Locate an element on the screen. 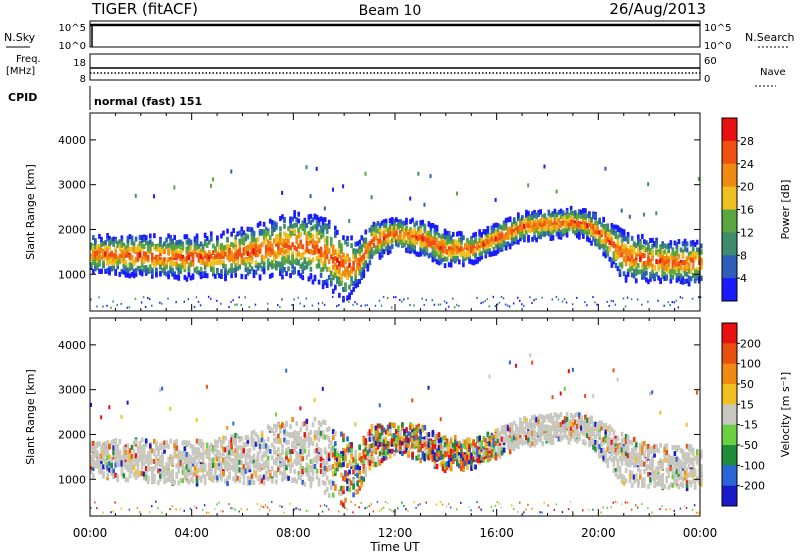  y-tick-label: 3000 is located at coordinates (72, 185).